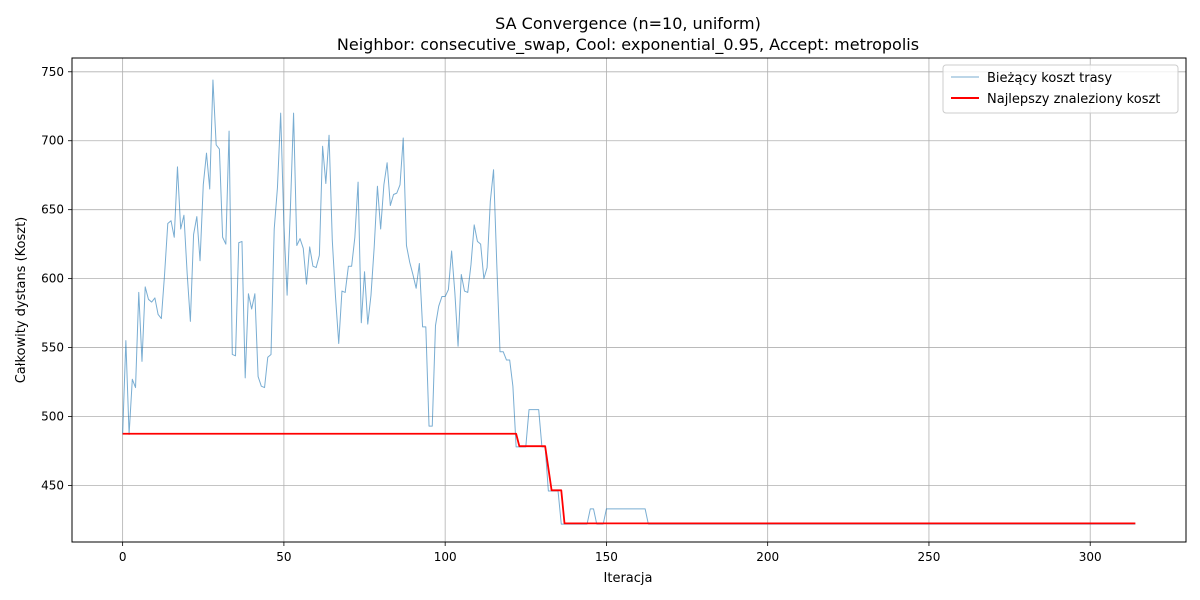 The height and width of the screenshot is (600, 1200). I want to click on x-tick-label: 200, so click(767, 557).